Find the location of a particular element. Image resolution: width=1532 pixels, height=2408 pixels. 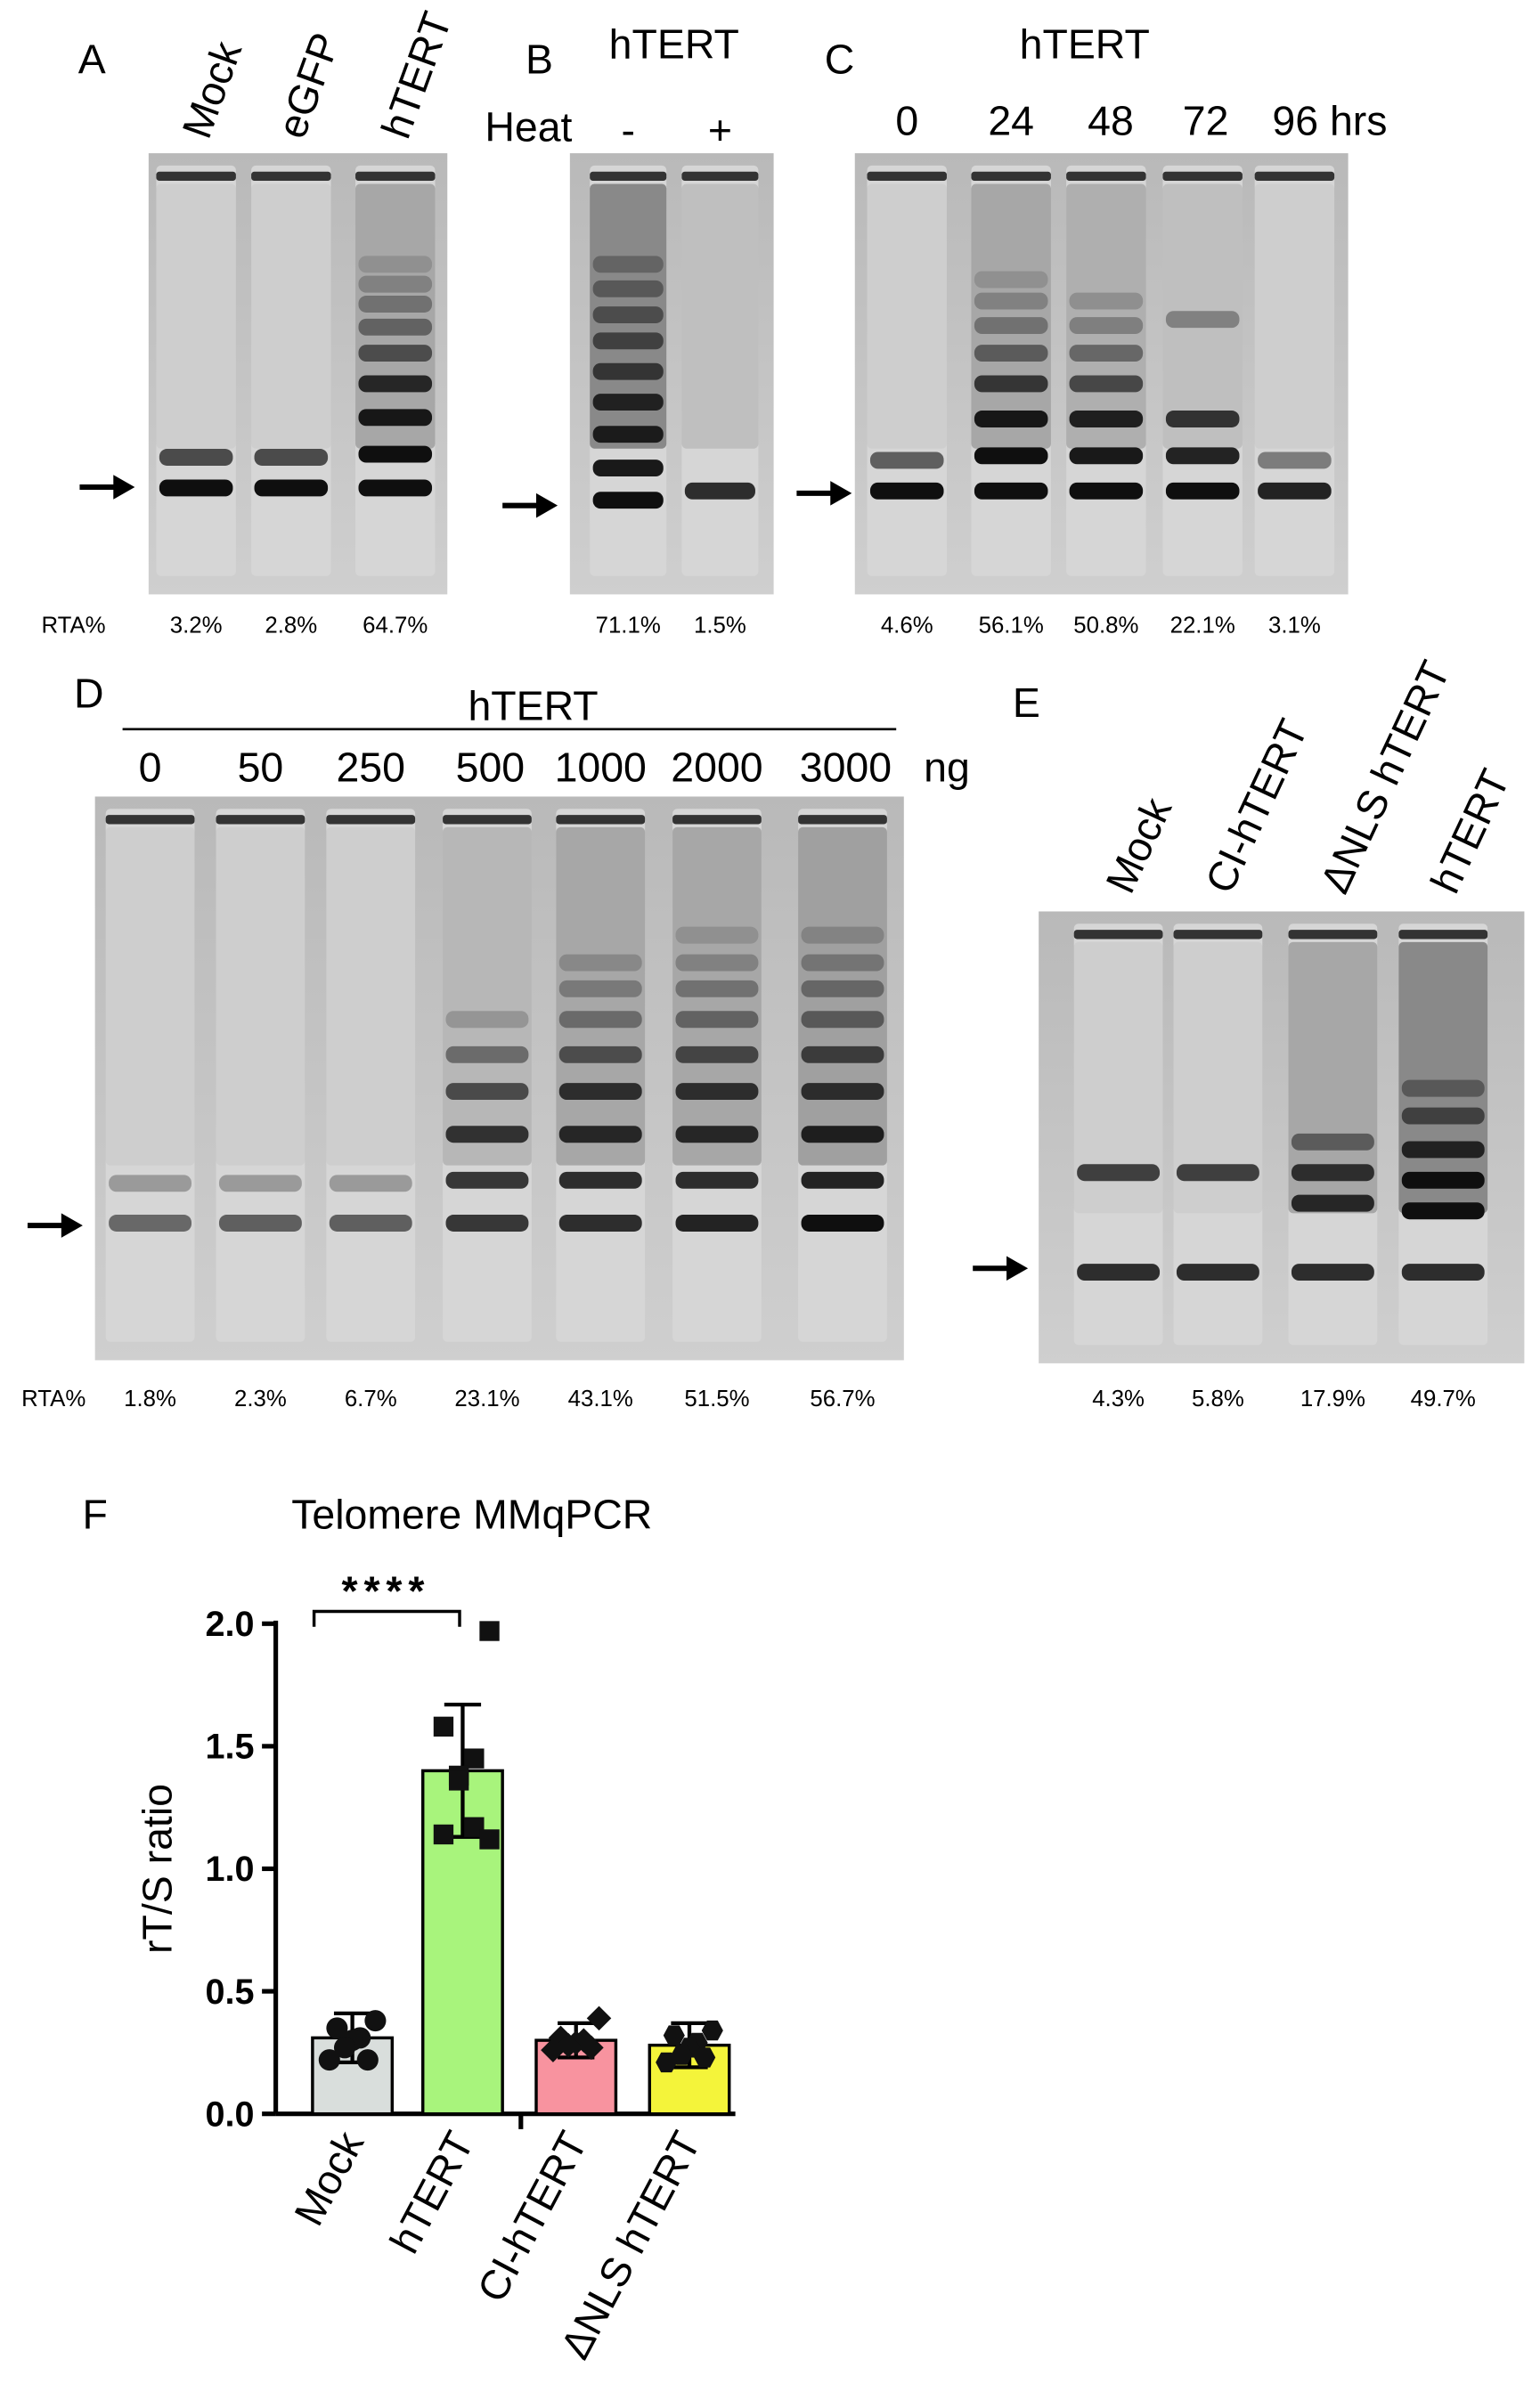

lane-label: eGFP is located at coordinates (308, 85).